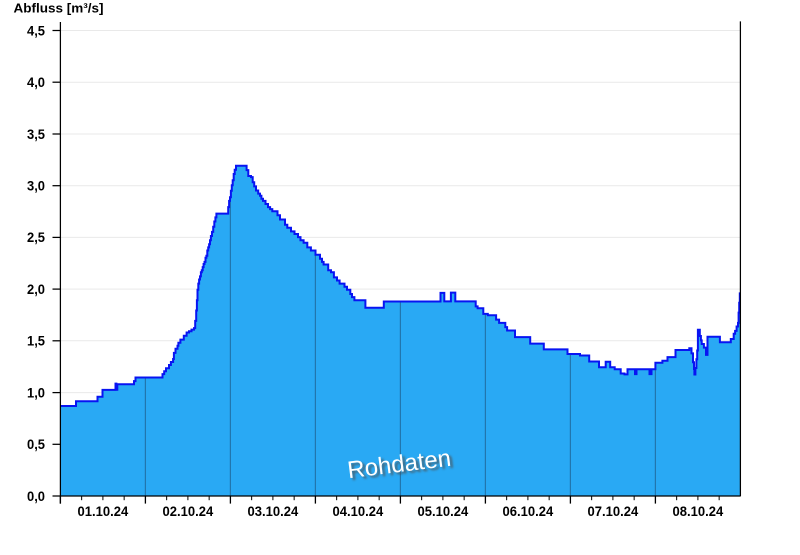 The height and width of the screenshot is (555, 800). Describe the element at coordinates (443, 511) in the screenshot. I see `svg-text: 05.10.24` at that location.